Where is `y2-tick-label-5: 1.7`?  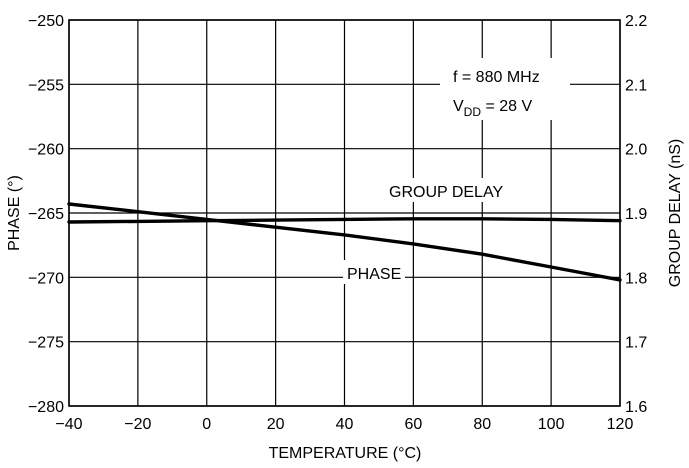 y2-tick-label-5: 1.7 is located at coordinates (636, 343).